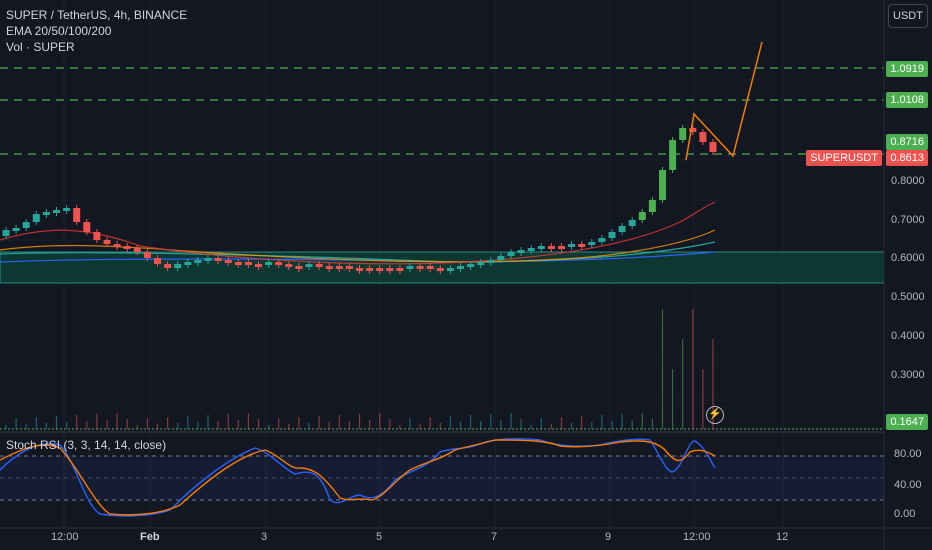  What do you see at coordinates (442, 267) in the screenshot?
I see `support-zone` at bounding box center [442, 267].